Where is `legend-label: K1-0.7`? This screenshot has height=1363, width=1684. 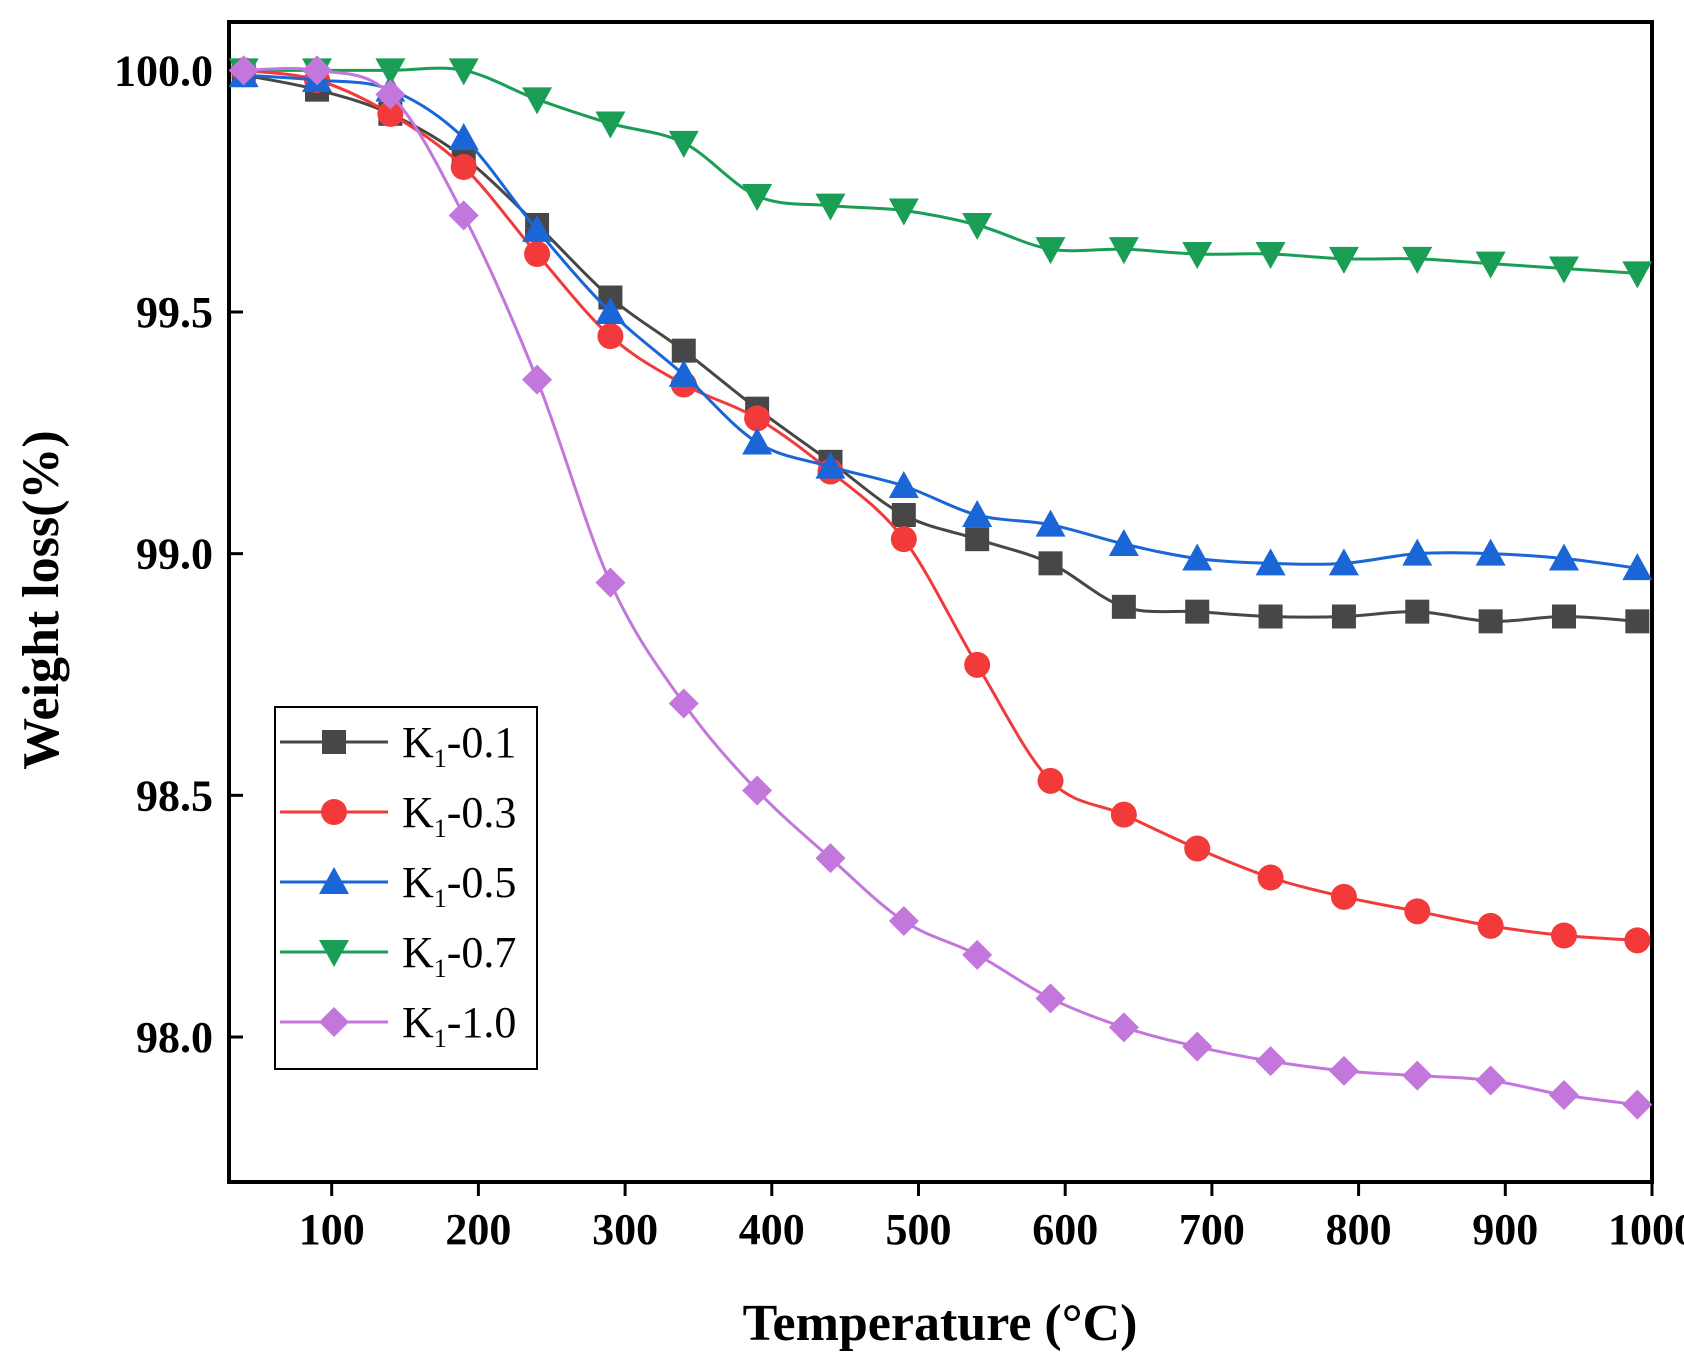 legend-label: K1-0.7 is located at coordinates (459, 955).